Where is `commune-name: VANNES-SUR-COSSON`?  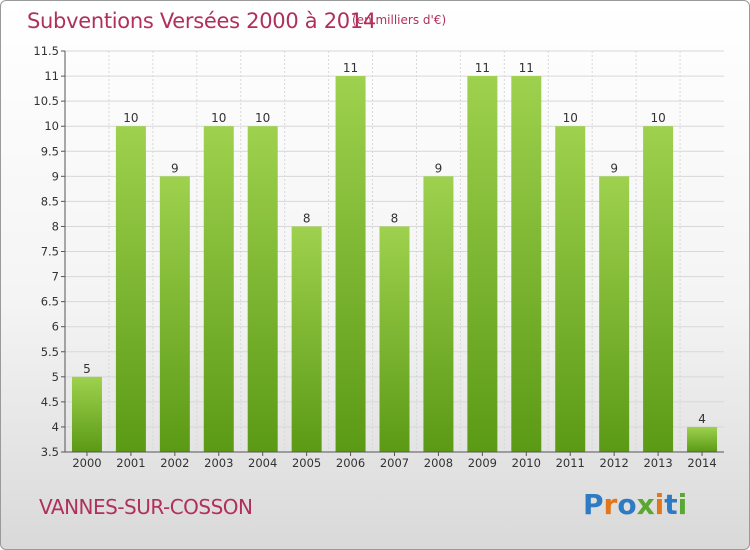
commune-name: VANNES-SUR-COSSON is located at coordinates (146, 507).